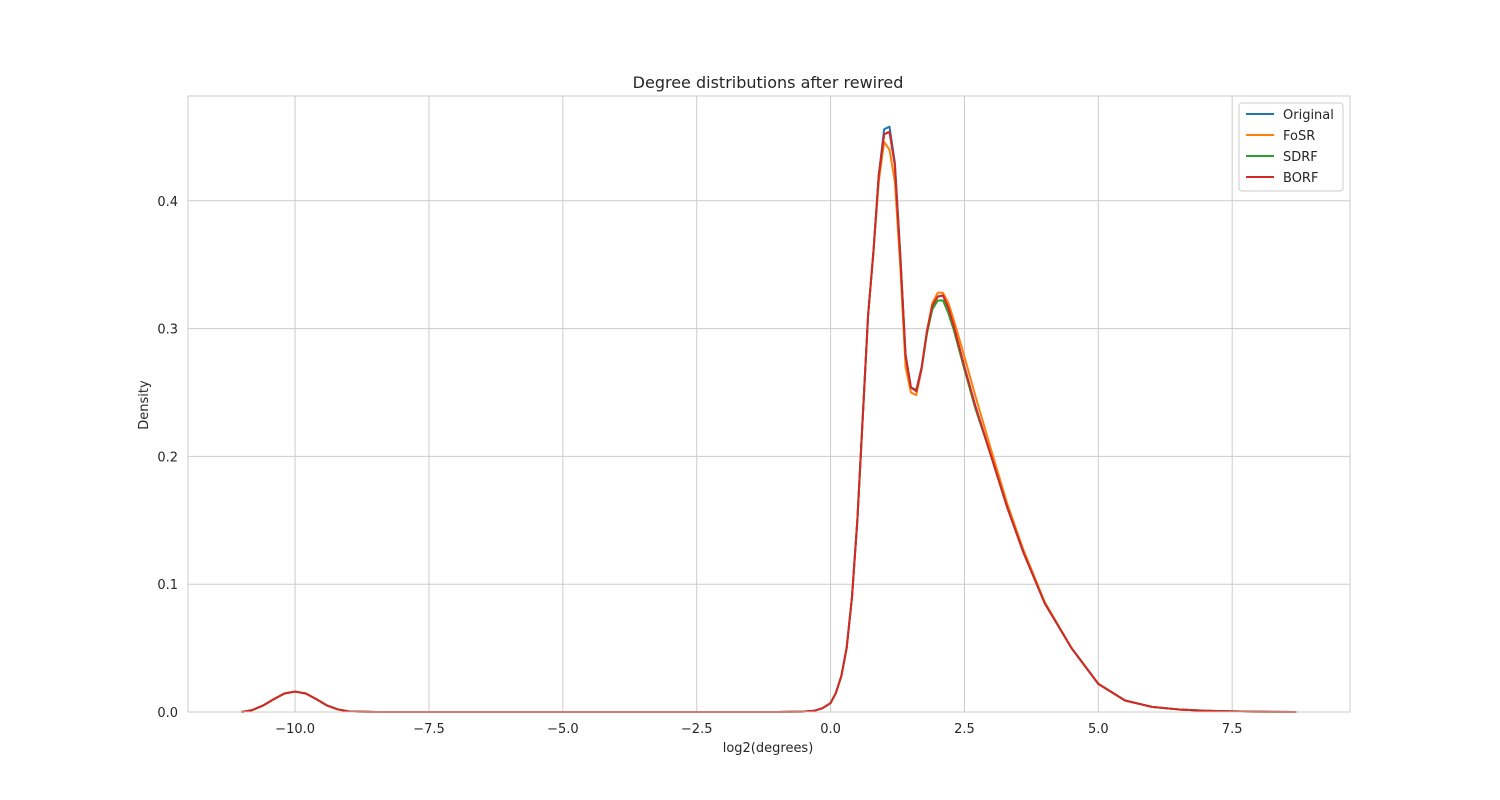  Describe the element at coordinates (758, 729) in the screenshot. I see `x-axis-ticks: −10.0 −7.5 −5.0 −2.5 0.0 2.5 5.0 7.5` at that location.